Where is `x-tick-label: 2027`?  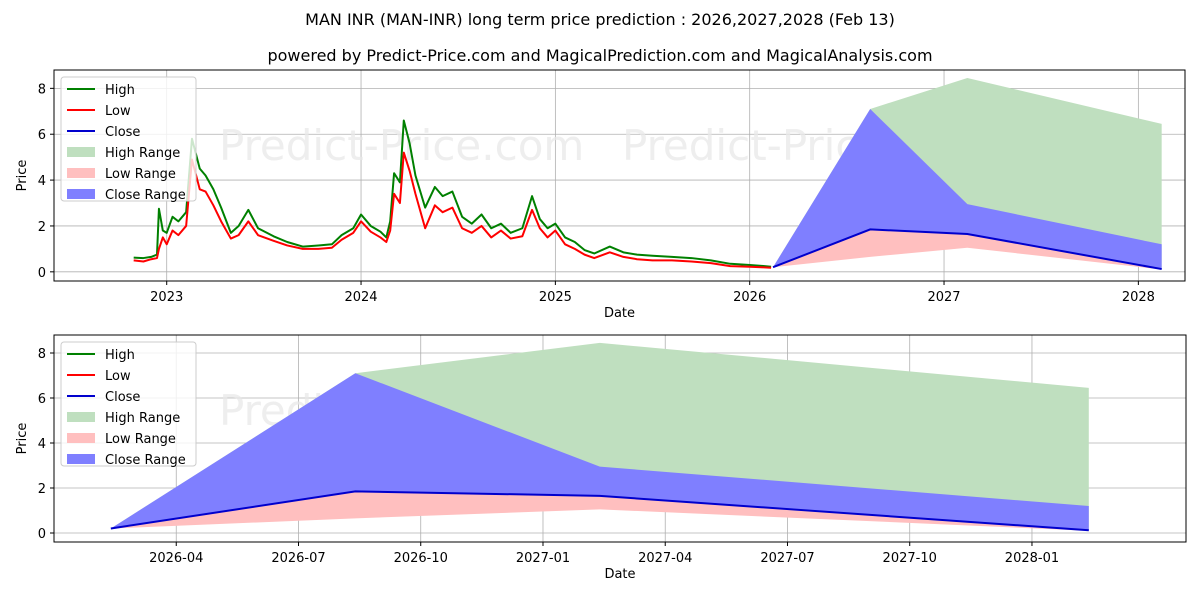
x-tick-label: 2027 is located at coordinates (943, 297).